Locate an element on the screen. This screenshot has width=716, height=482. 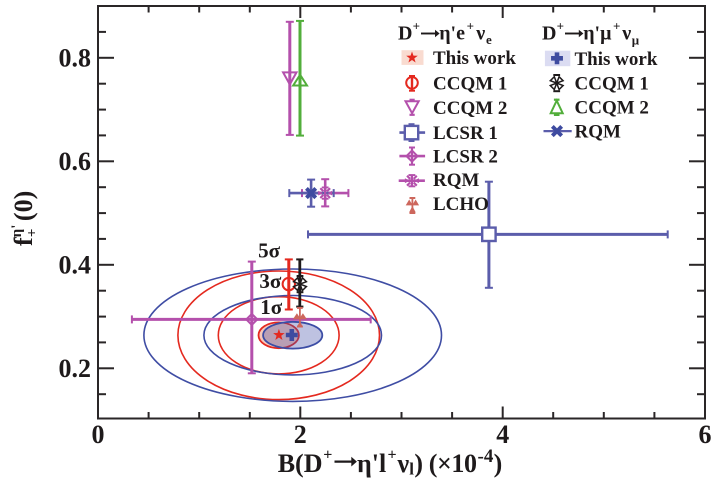
svg-text: -4 is located at coordinates (486, 456).